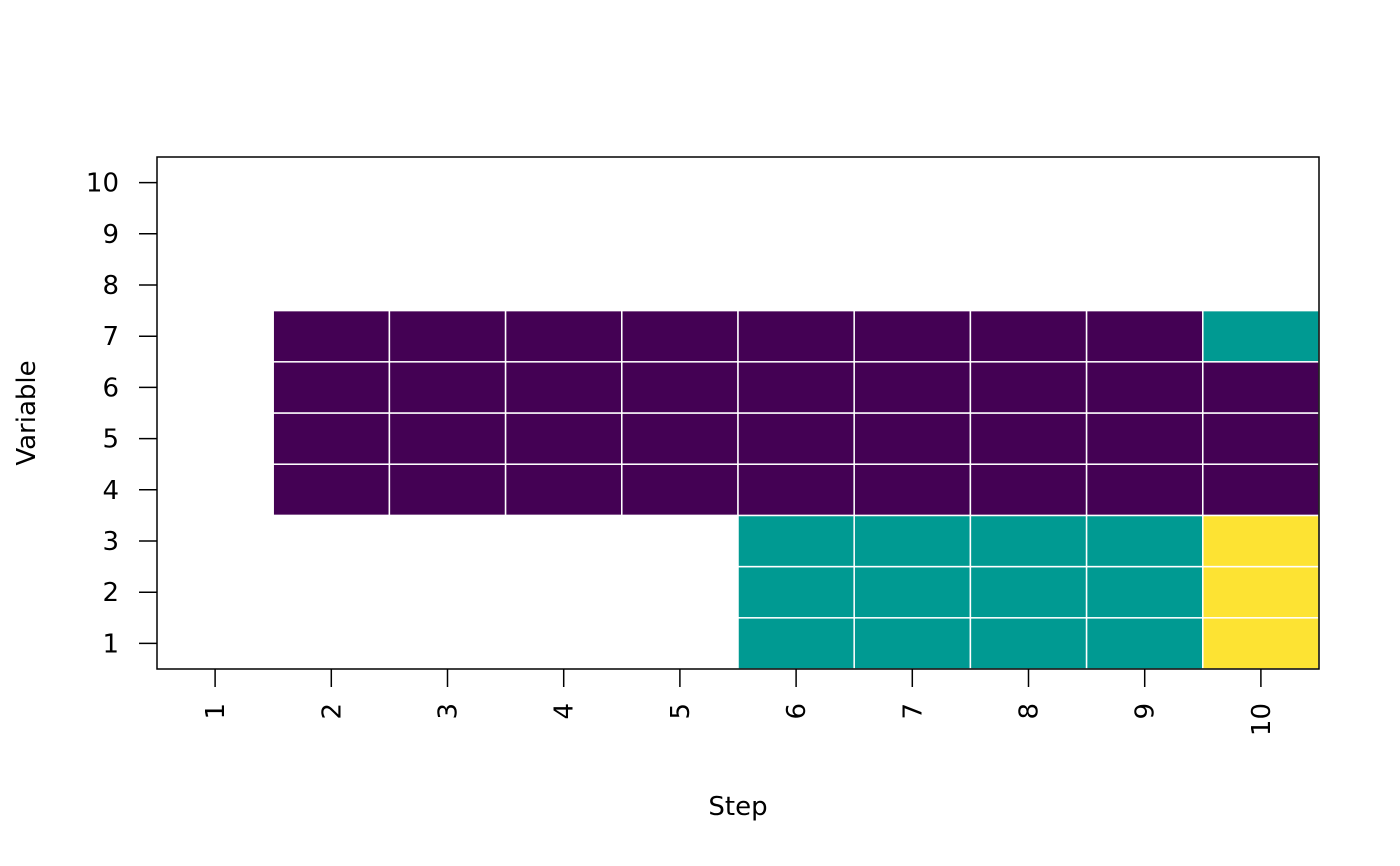  Describe the element at coordinates (110, 337) in the screenshot. I see `y-tick-label: 7` at that location.